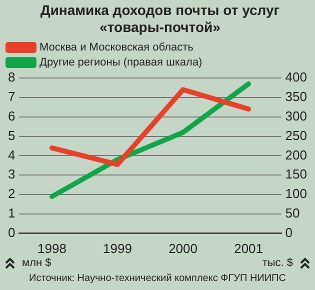 This screenshot has height=290, width=315. Describe the element at coordinates (296, 194) in the screenshot. I see `y2-tick-label: 100` at that location.